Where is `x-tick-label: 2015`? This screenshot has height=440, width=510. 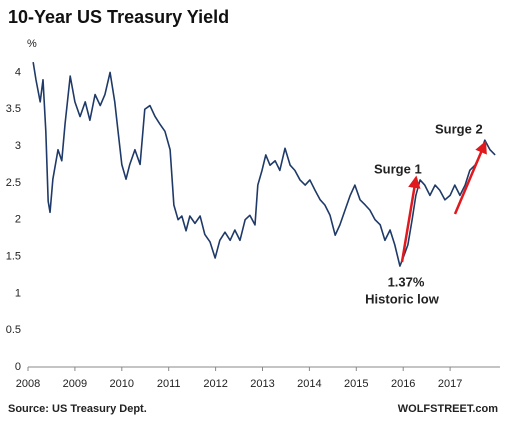
x-tick-label: 2015 is located at coordinates (356, 384).